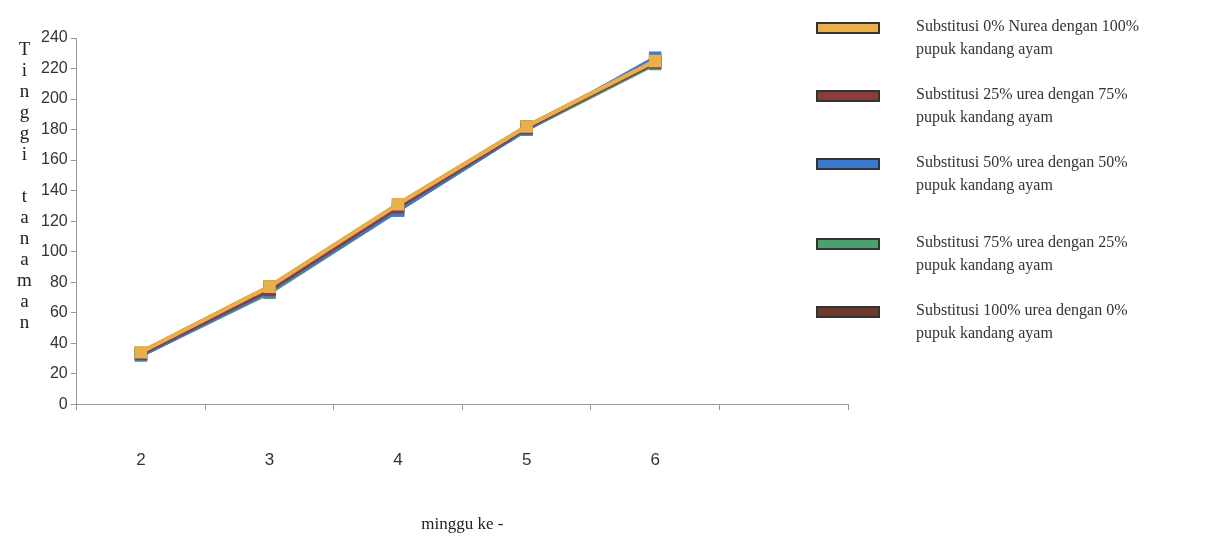 This screenshot has width=1205, height=547. I want to click on y-tick-label: 220, so click(54, 67).